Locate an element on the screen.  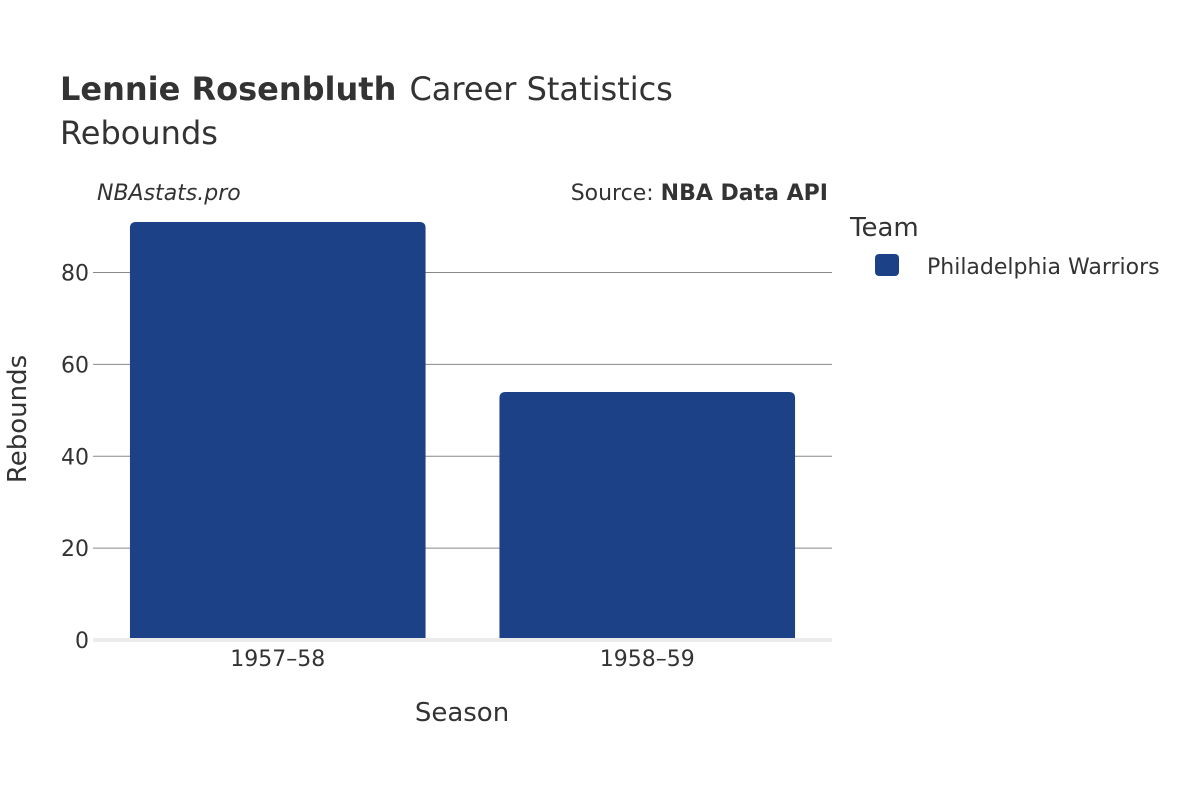
y-tick-label: 40 is located at coordinates (75, 457).